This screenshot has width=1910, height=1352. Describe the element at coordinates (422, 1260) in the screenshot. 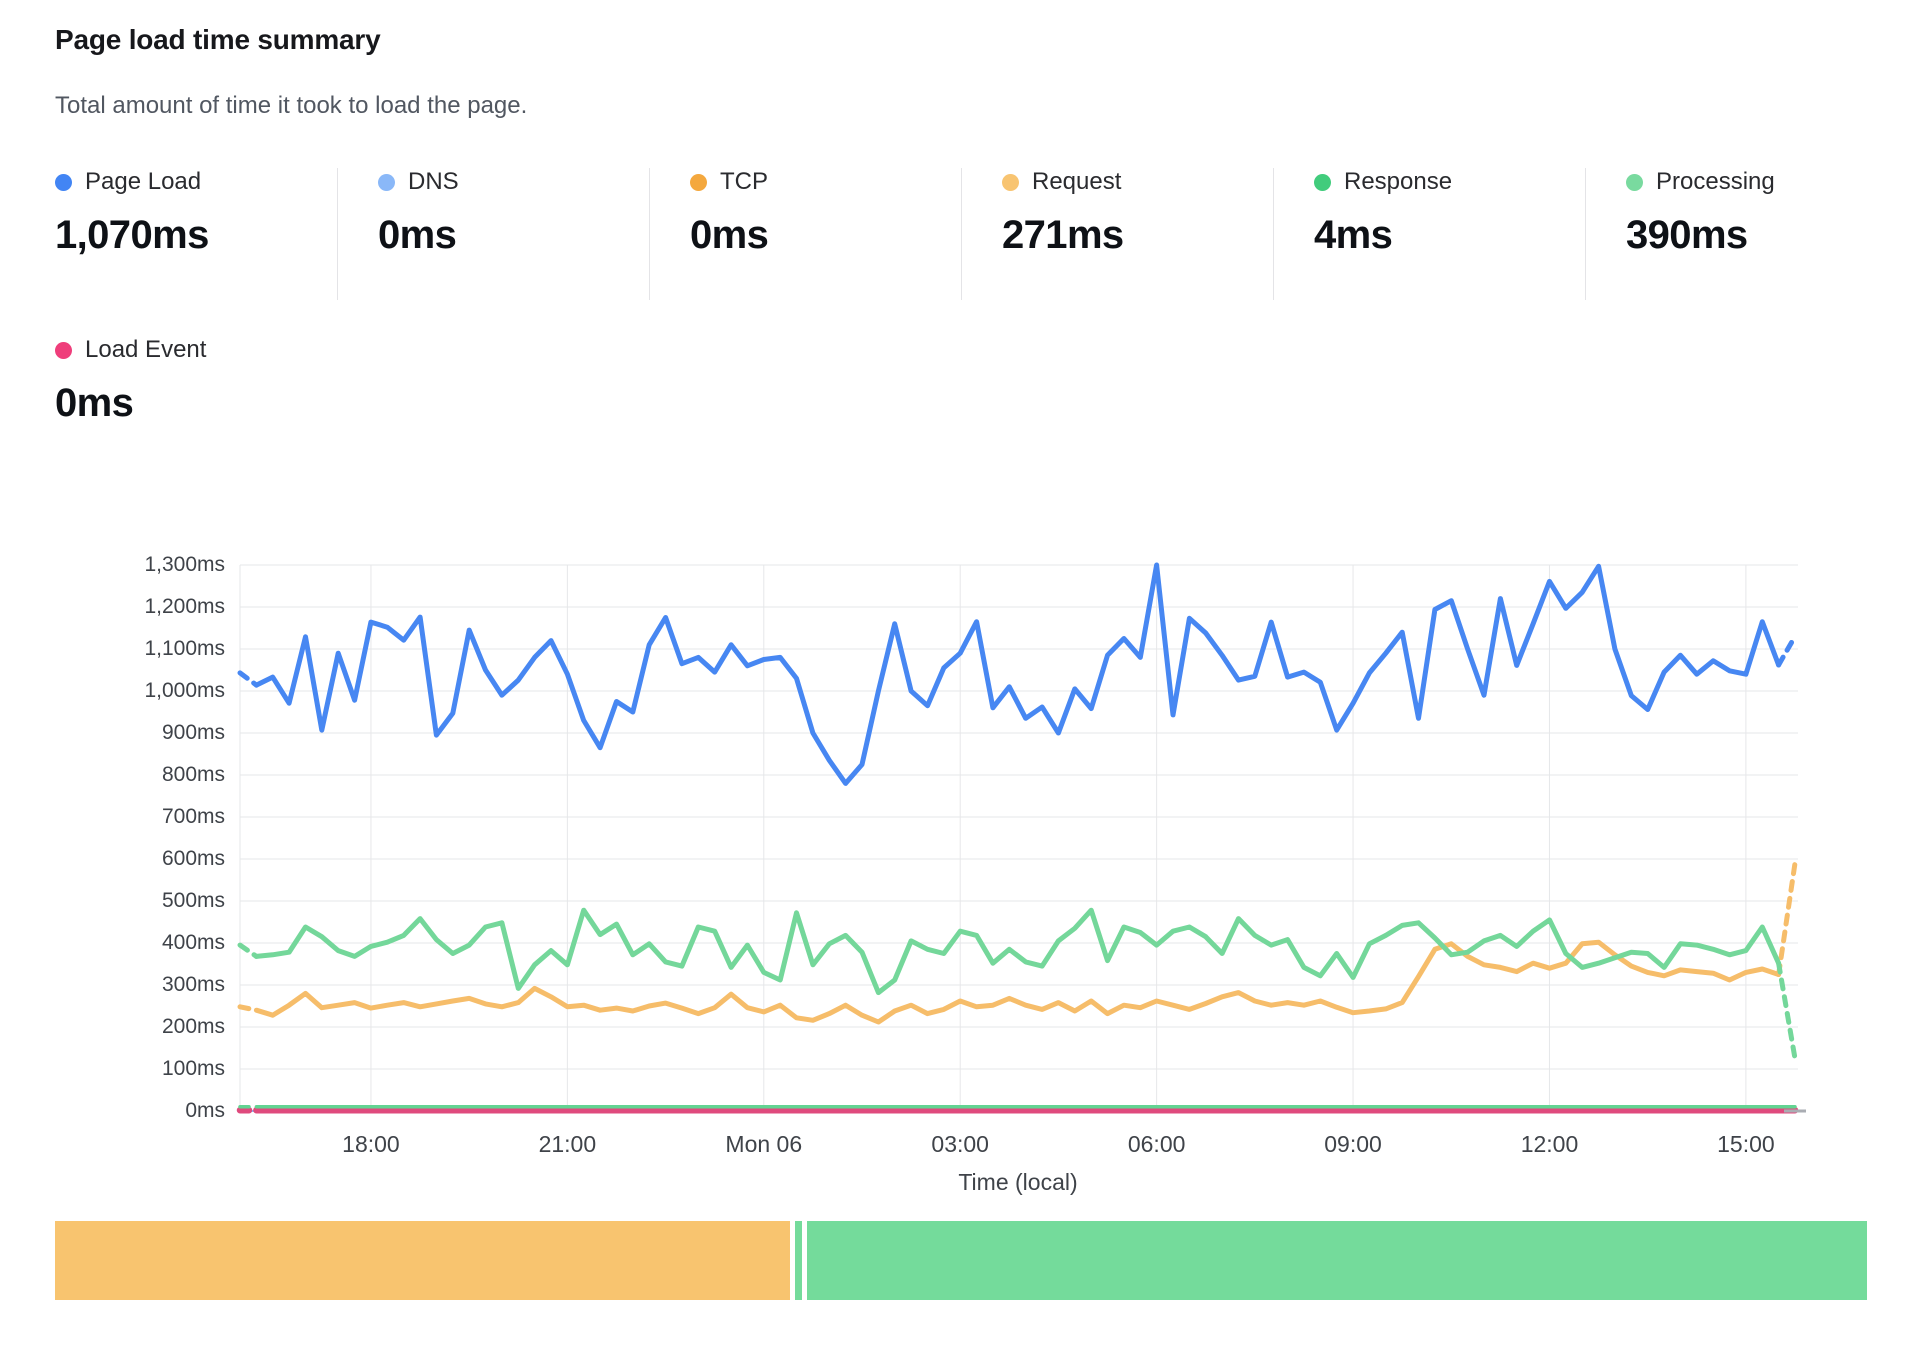

I see `time-range-segment-request-span` at that location.